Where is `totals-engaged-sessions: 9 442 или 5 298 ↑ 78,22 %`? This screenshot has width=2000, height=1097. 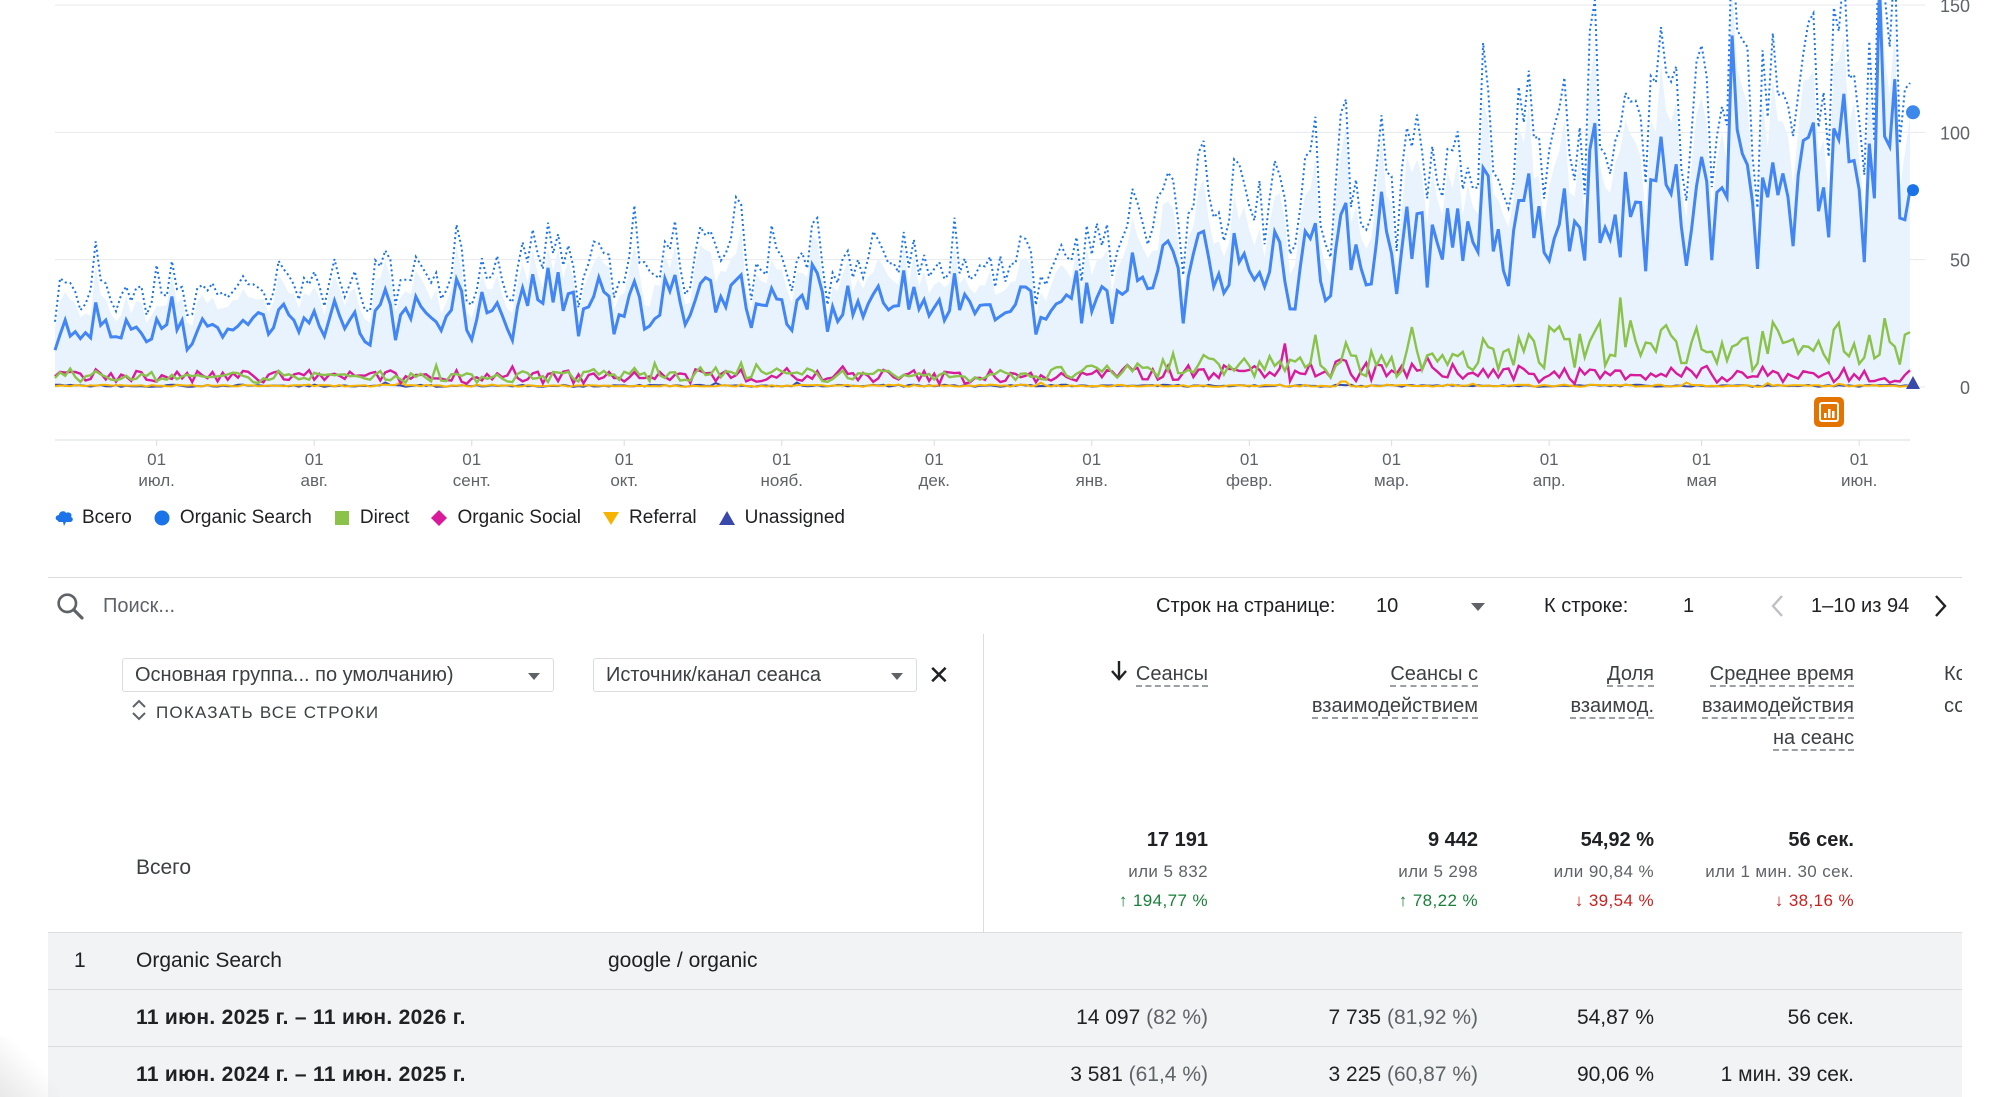 totals-engaged-sessions: 9 442 или 5 298 ↑ 78,22 % is located at coordinates (1438, 869).